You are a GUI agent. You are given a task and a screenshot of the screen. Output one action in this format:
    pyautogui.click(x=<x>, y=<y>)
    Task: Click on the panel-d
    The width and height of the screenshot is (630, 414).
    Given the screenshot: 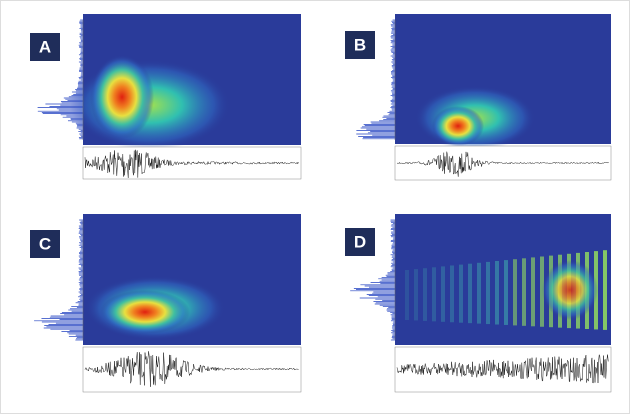 What is the action you would take?
    pyautogui.click(x=503, y=303)
    